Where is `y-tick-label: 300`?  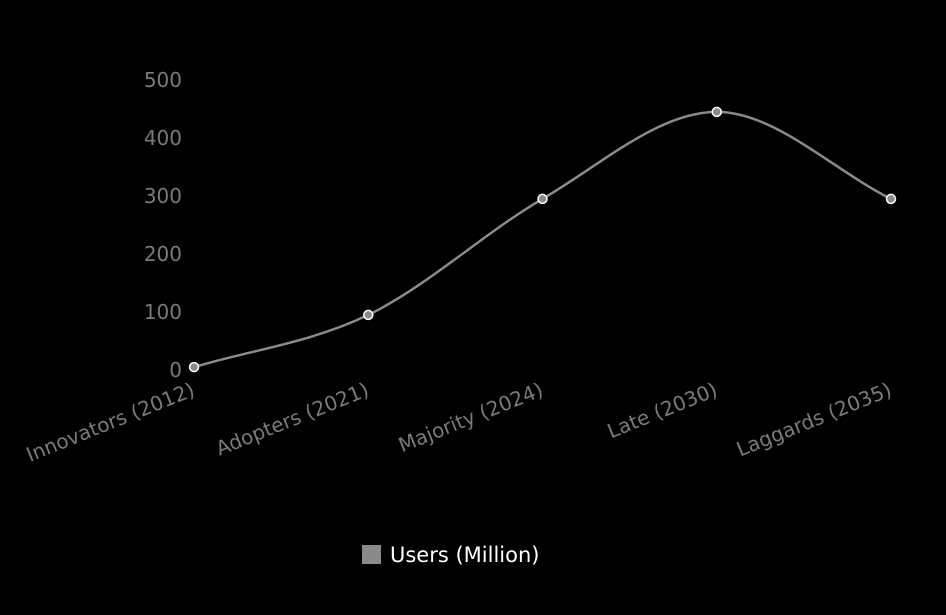
y-tick-label: 300 is located at coordinates (163, 196).